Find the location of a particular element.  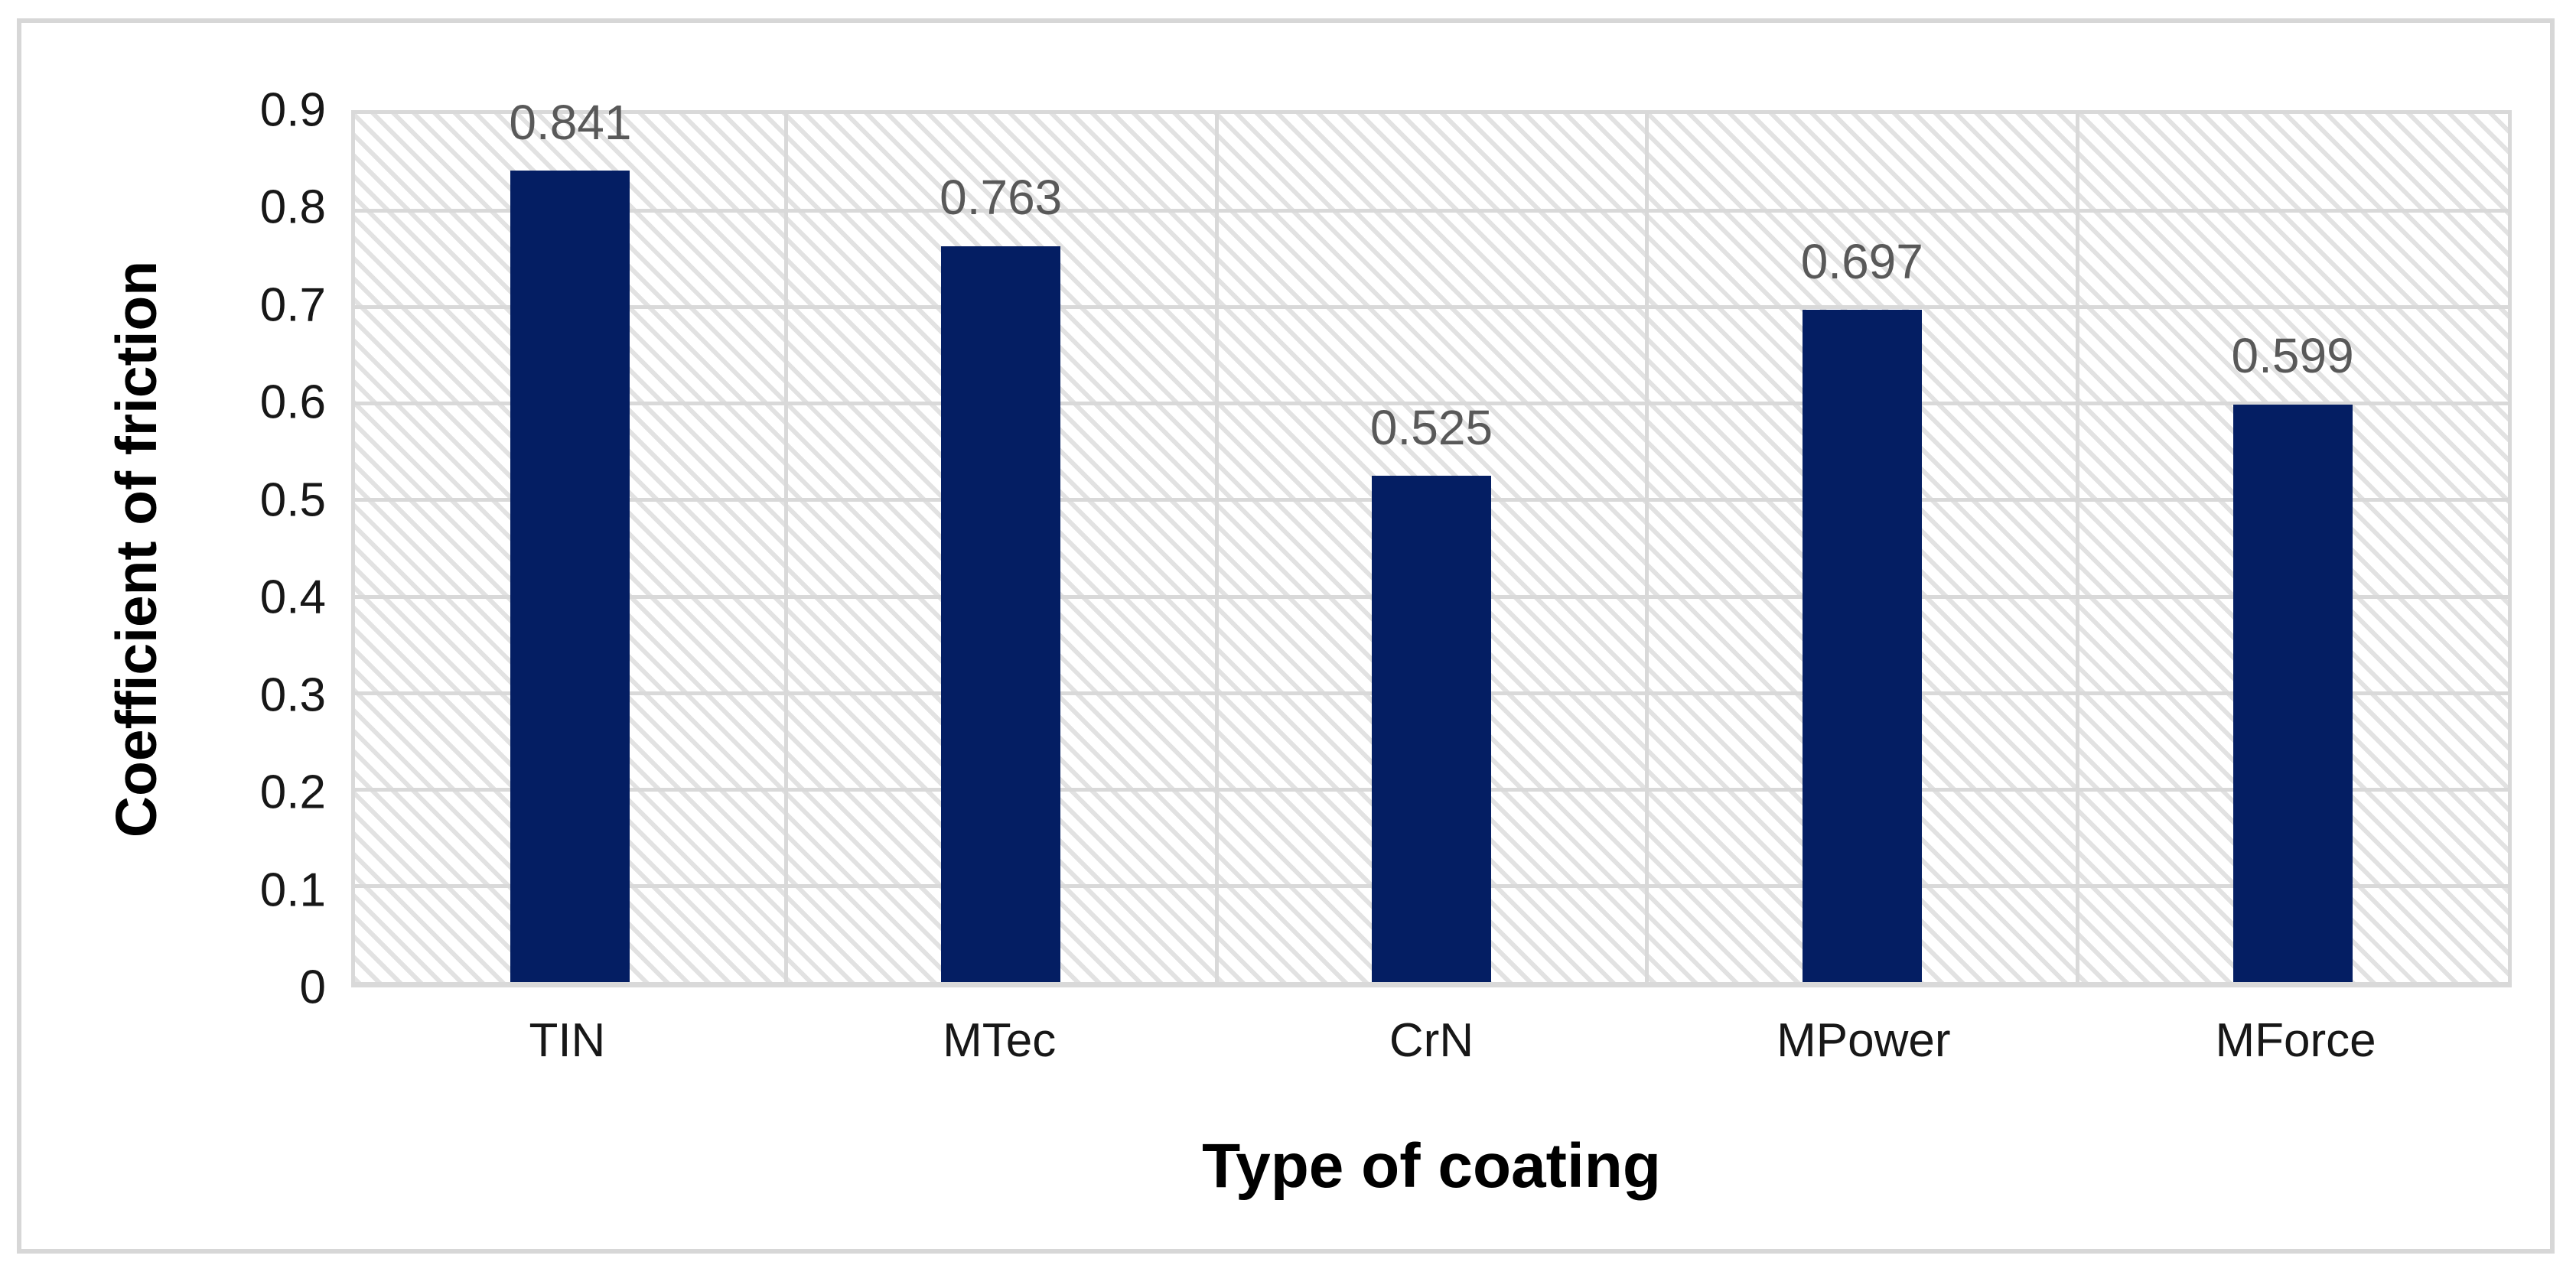

bar-value-label: 0.599 is located at coordinates (2293, 356).